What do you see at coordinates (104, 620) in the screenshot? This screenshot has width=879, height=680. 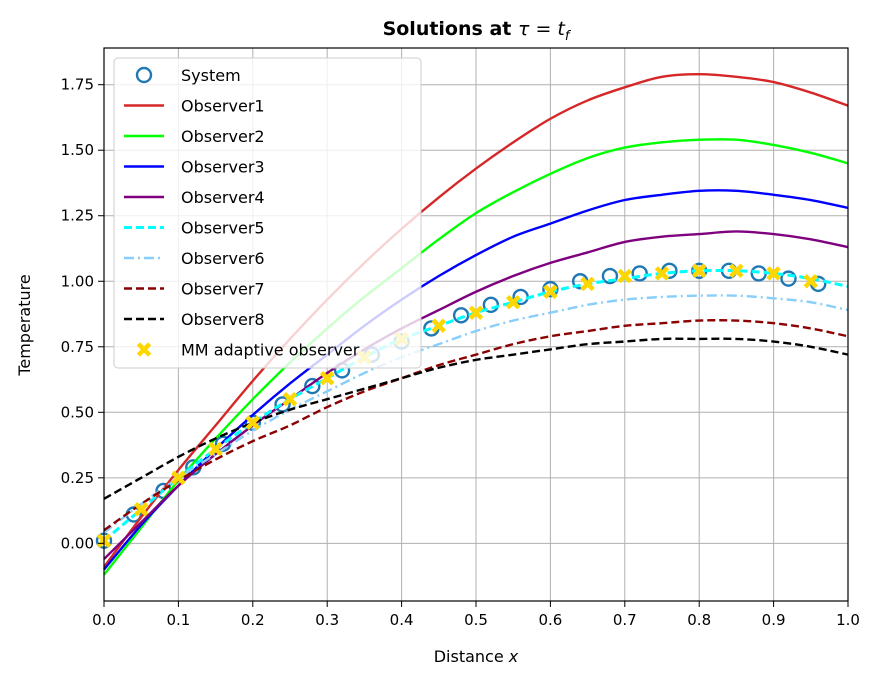 I see `x-tick-label: 0.0` at bounding box center [104, 620].